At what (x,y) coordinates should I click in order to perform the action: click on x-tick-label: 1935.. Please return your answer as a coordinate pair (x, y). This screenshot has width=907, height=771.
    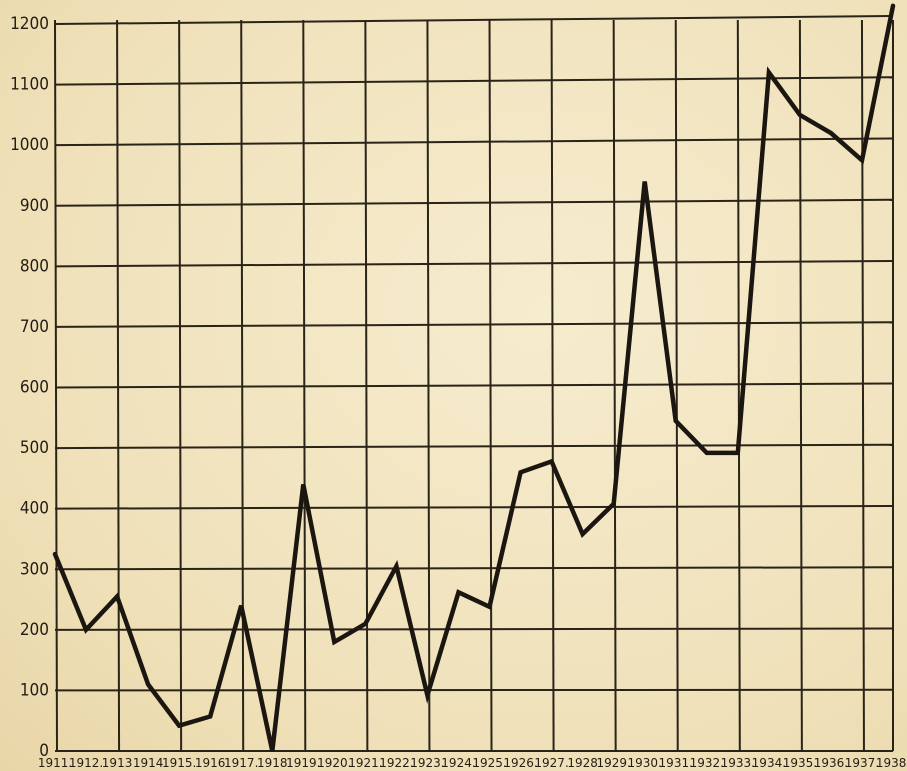
    Looking at the image, I should click on (800, 763).